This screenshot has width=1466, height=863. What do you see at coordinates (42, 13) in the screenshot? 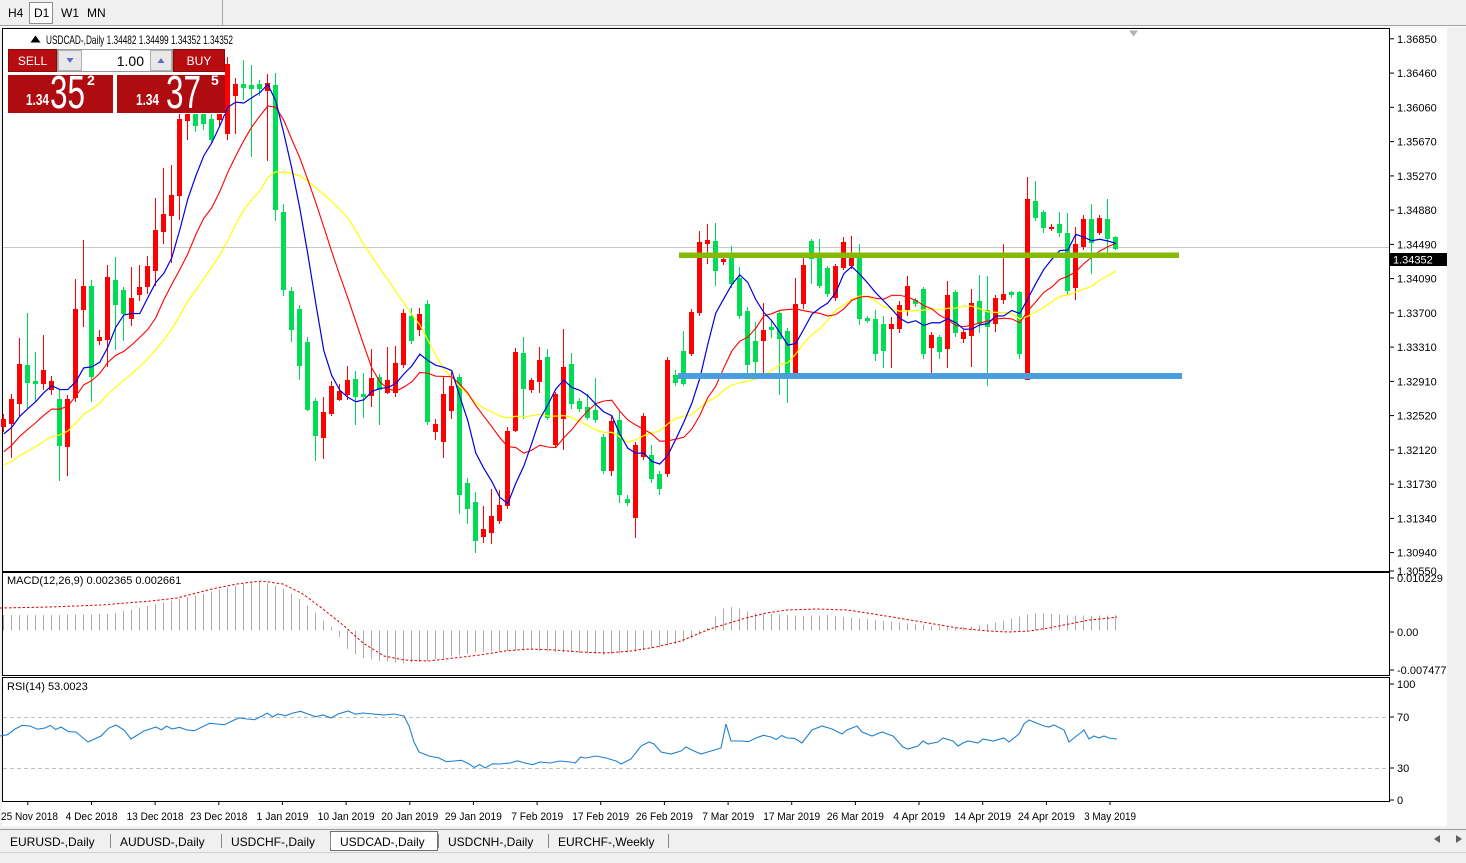
I see `svg-text: D1` at bounding box center [42, 13].